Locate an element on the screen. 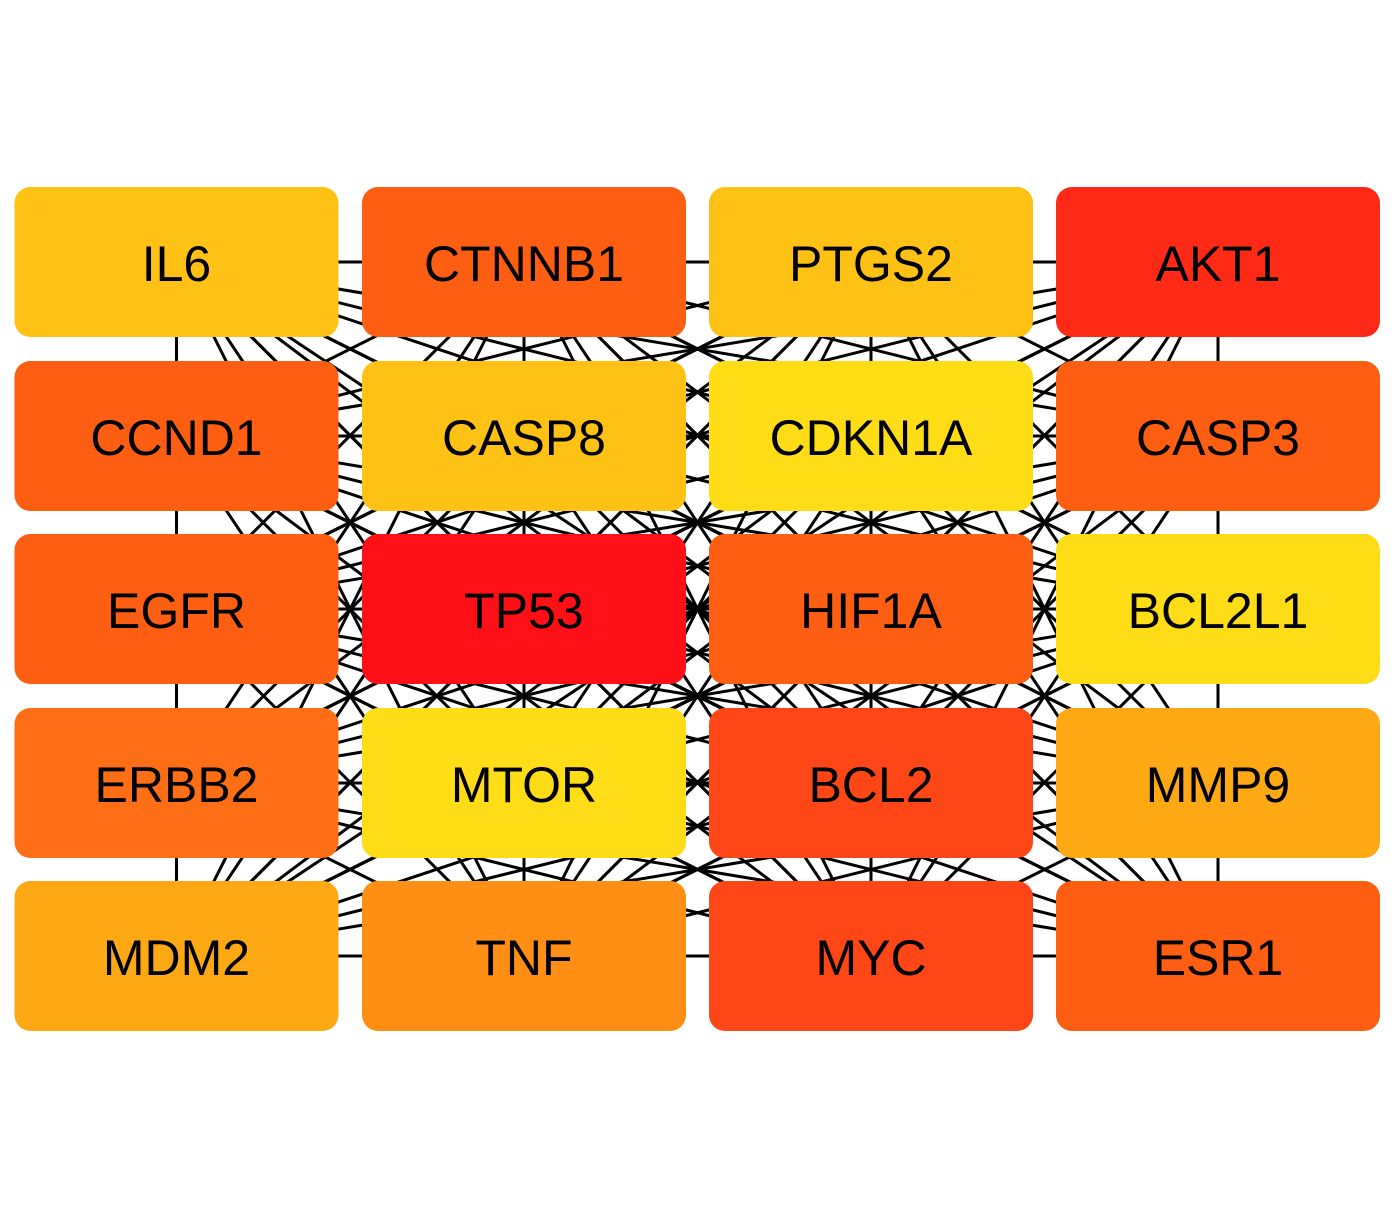 This screenshot has height=1220, width=1395. node-label: ERBB2 is located at coordinates (177, 785).